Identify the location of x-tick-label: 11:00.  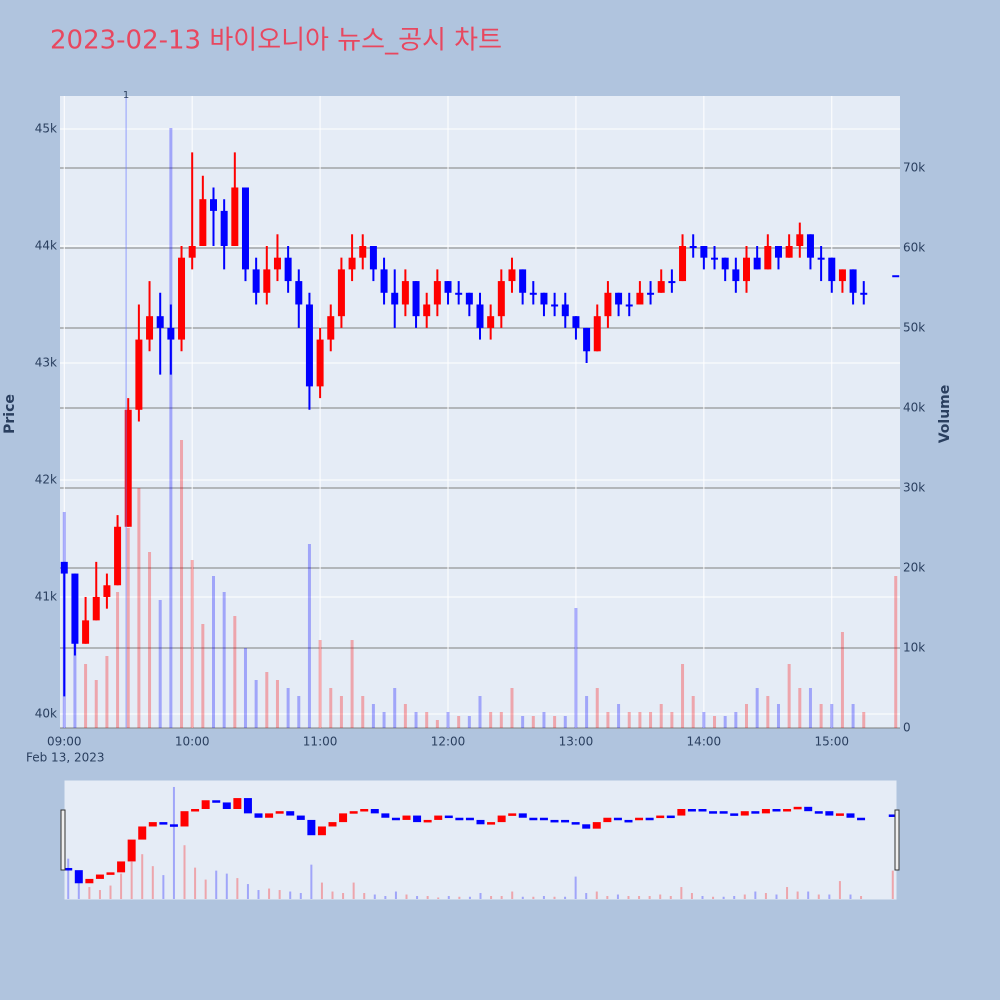
(320, 742).